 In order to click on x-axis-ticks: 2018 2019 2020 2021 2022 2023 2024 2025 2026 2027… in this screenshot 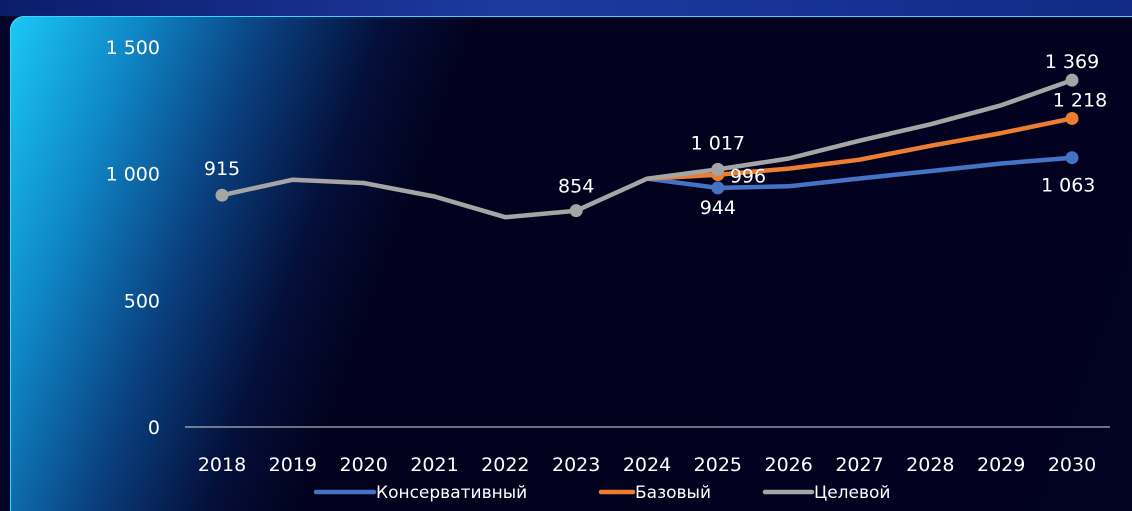, I will do `click(647, 465)`.